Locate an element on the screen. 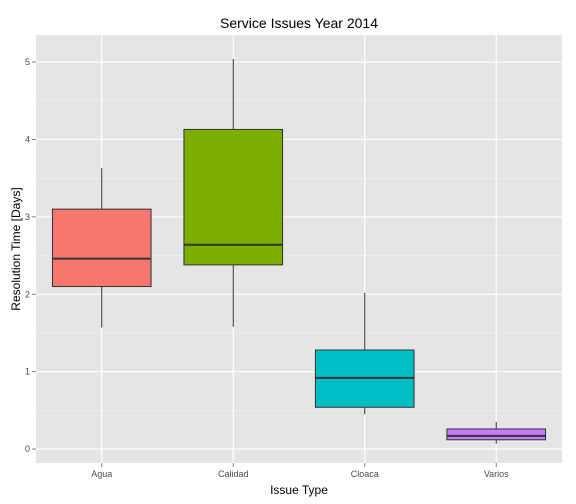 The image size is (576, 504). x-tick-label: Agua is located at coordinates (101, 474).